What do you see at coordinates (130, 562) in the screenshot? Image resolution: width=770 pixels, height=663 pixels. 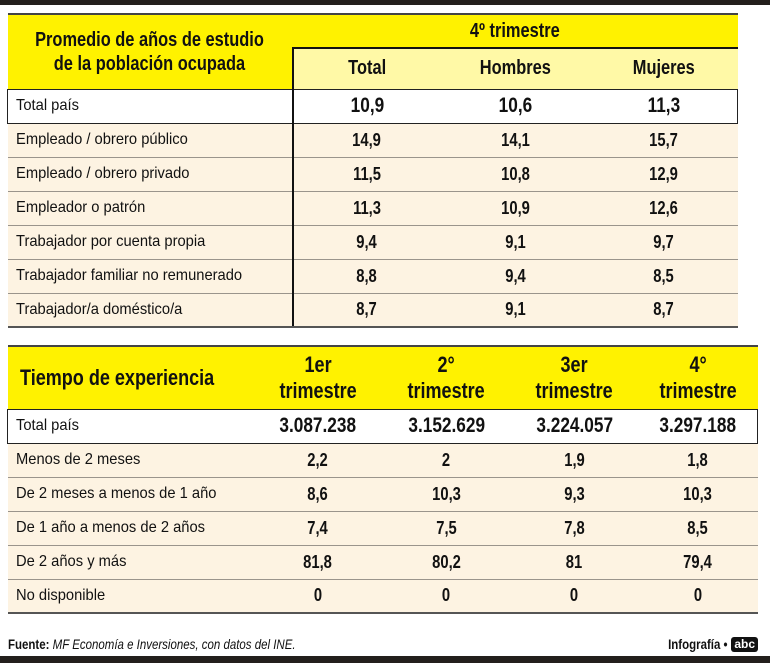 I see `row-label: De 2 años y más` at bounding box center [130, 562].